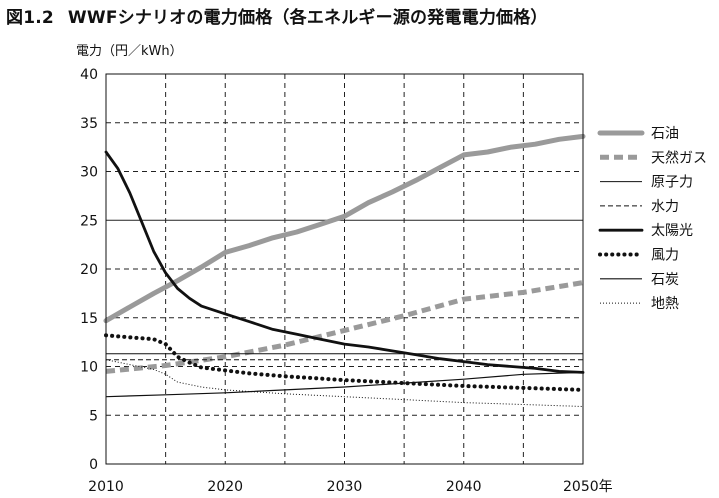 This screenshot has height=498, width=719. What do you see at coordinates (345, 487) in the screenshot?
I see `x-tick-label-2030: 2030` at bounding box center [345, 487].